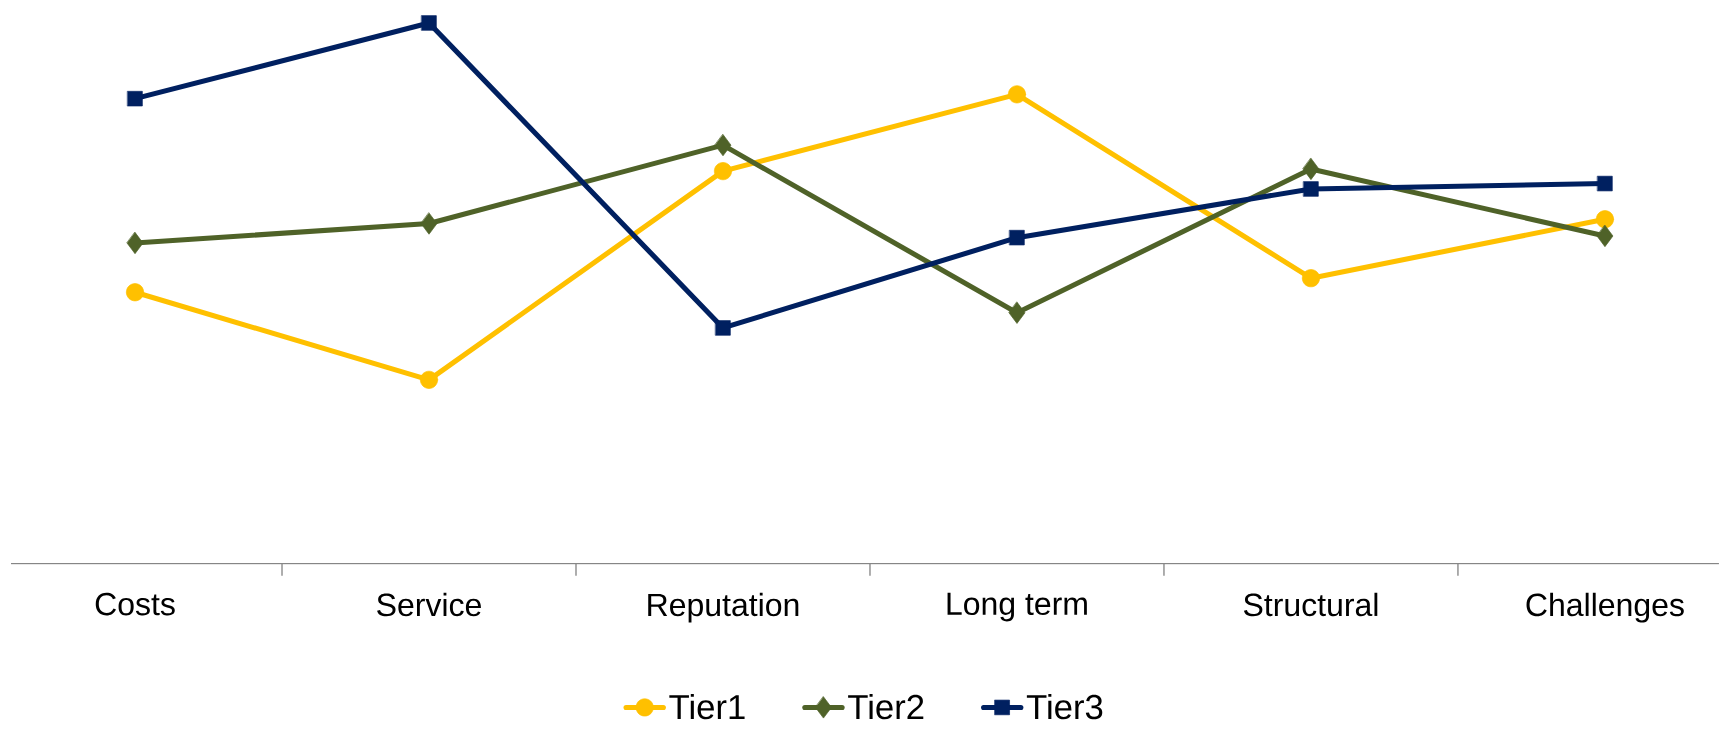 This screenshot has height=730, width=1719. Describe the element at coordinates (1605, 607) in the screenshot. I see `x-tick-label: Challenges` at that location.